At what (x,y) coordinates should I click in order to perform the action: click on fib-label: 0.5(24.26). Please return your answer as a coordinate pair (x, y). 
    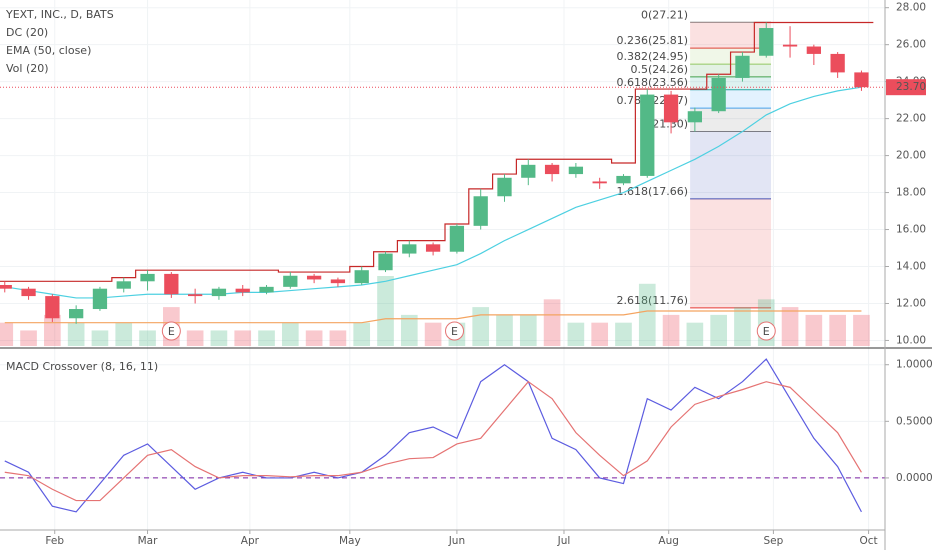
    Looking at the image, I should click on (660, 69).